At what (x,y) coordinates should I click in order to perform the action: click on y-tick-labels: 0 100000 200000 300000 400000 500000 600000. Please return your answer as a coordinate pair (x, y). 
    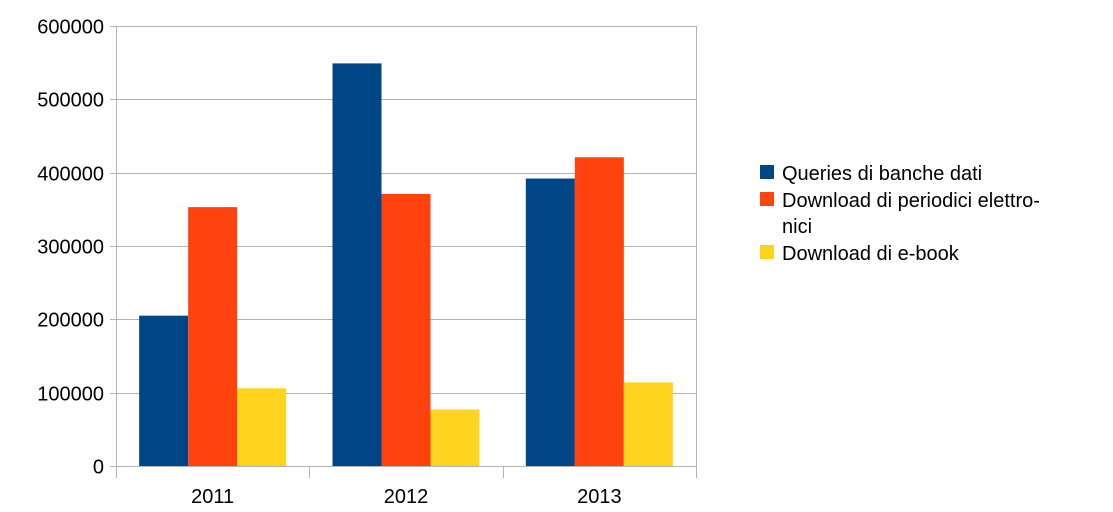
    Looking at the image, I should click on (70, 248).